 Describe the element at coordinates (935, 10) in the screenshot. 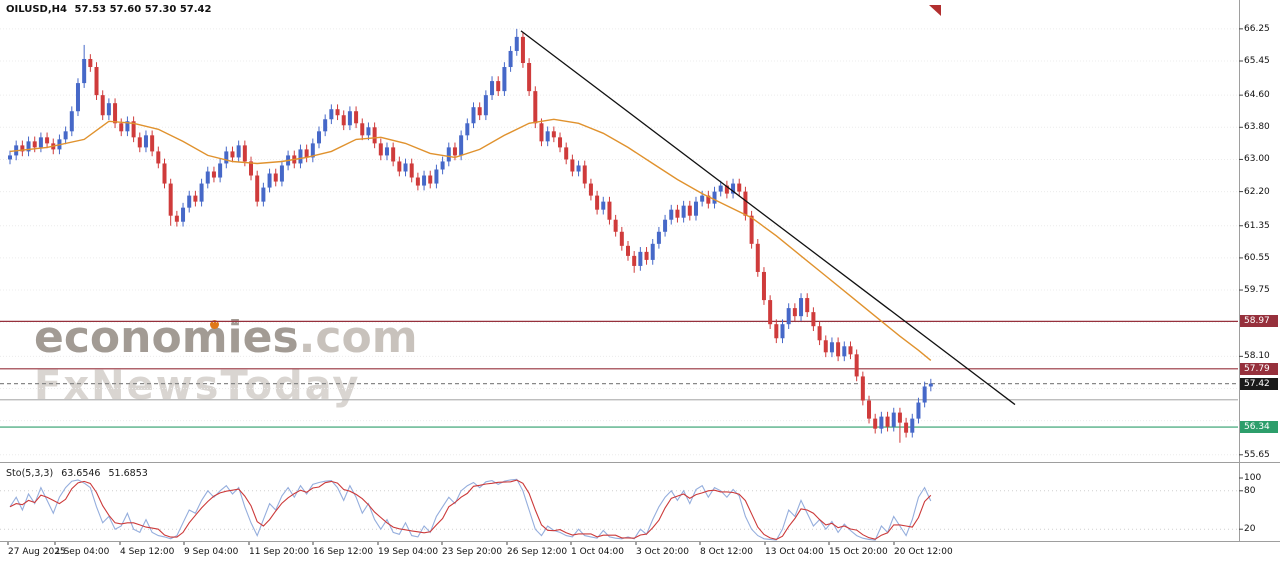

I see `chart-shift-marker-icon` at that location.